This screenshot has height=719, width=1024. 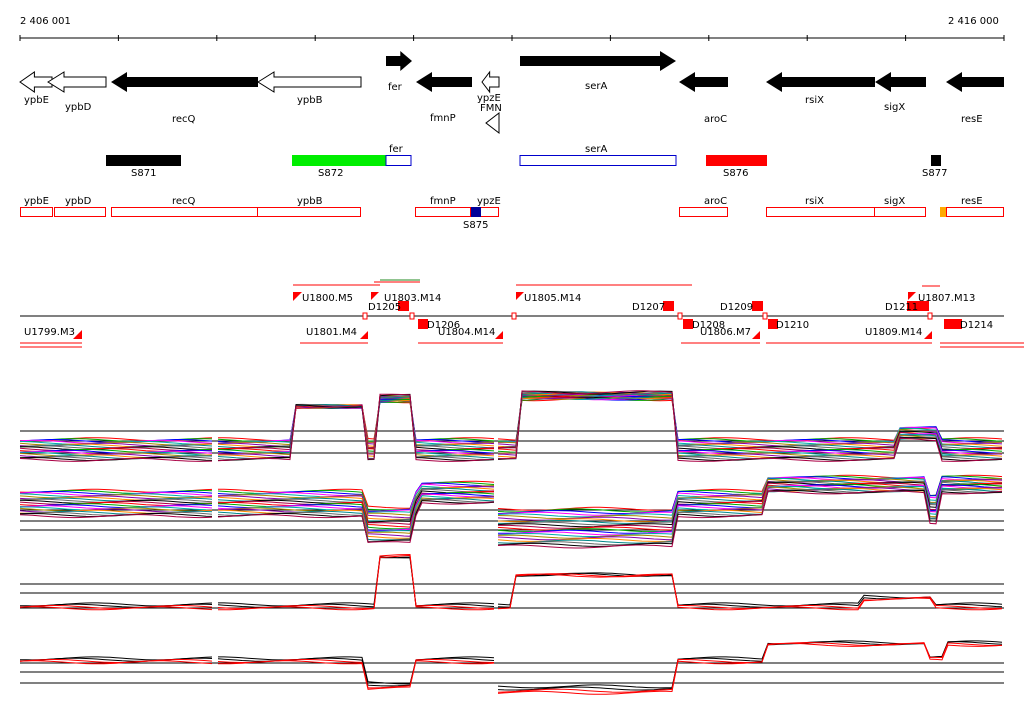 What do you see at coordinates (49, 332) in the screenshot?
I see `transcript-label-U1799: U1799.M3` at bounding box center [49, 332].